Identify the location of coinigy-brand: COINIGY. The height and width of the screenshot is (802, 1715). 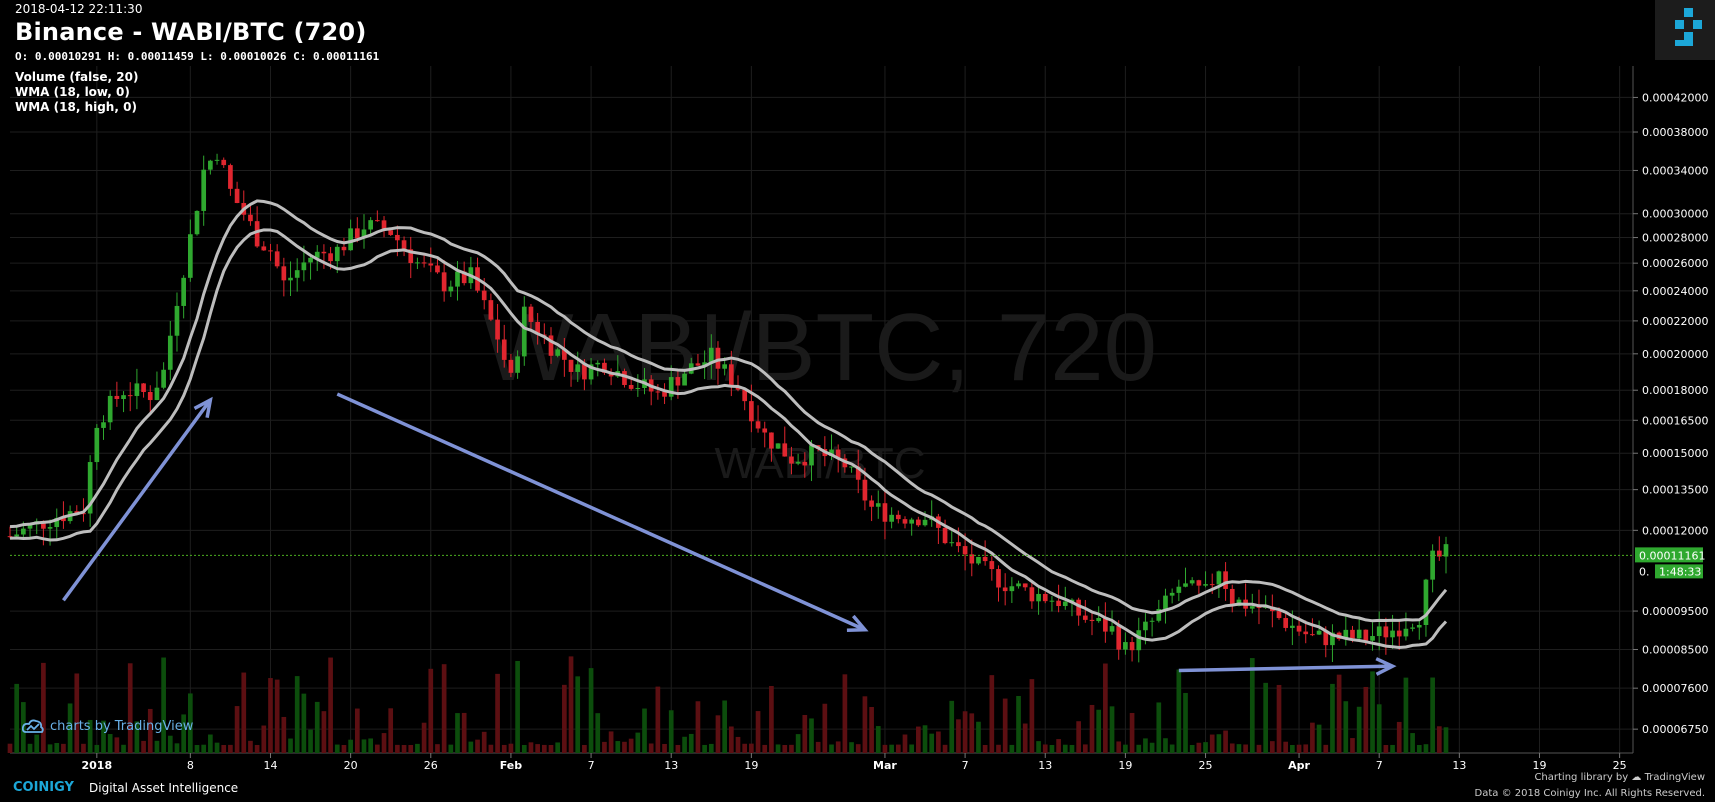
(43, 787).